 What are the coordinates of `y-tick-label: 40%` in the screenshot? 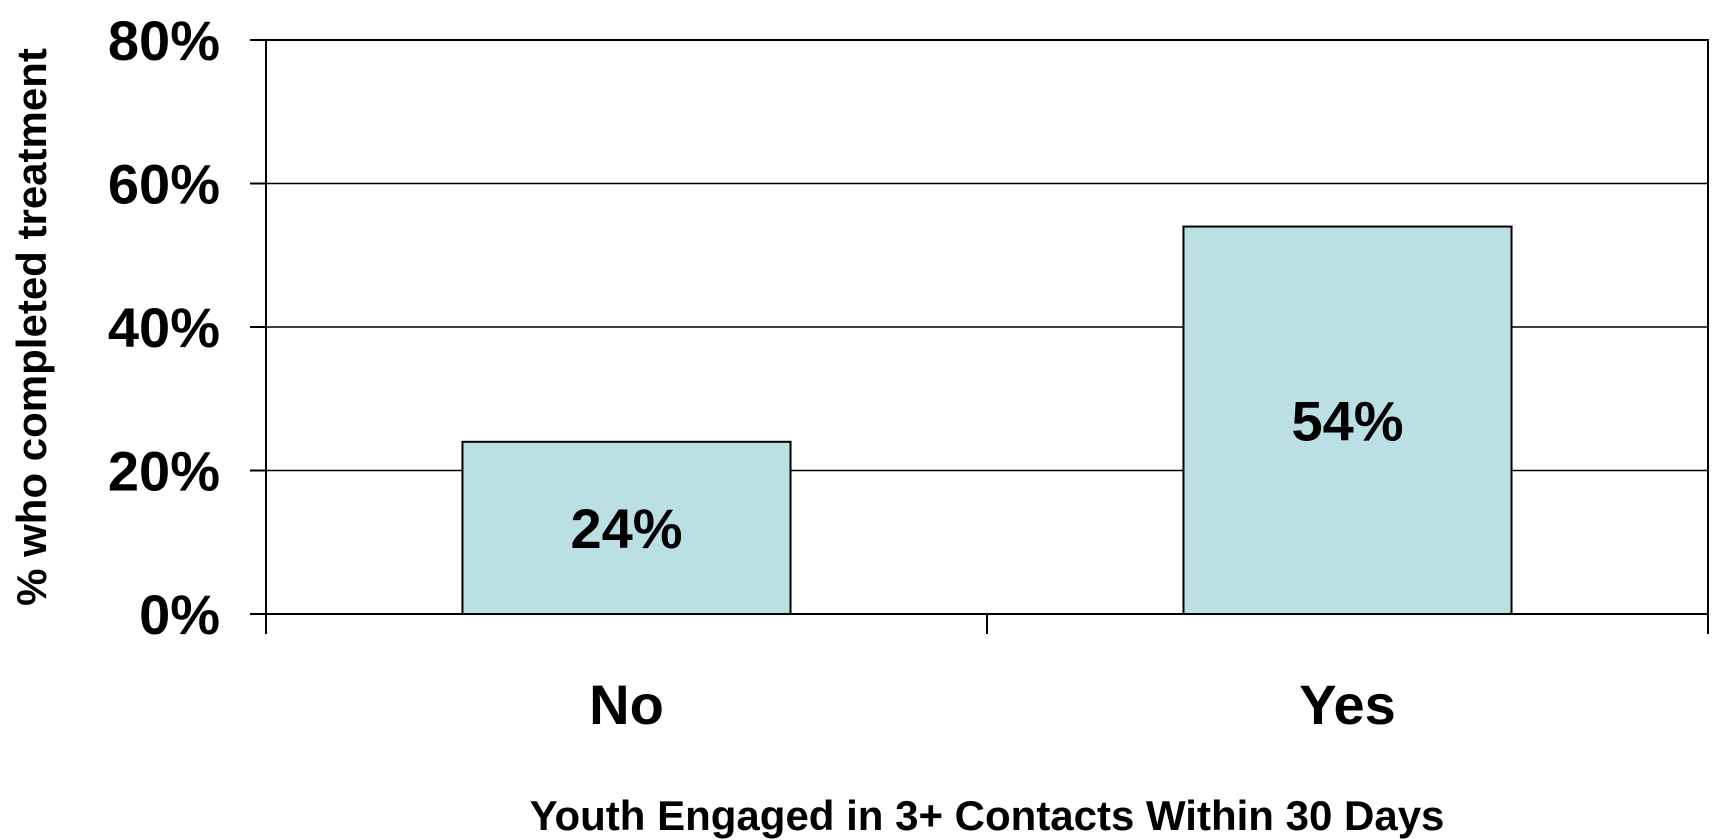 It's located at (164, 327).